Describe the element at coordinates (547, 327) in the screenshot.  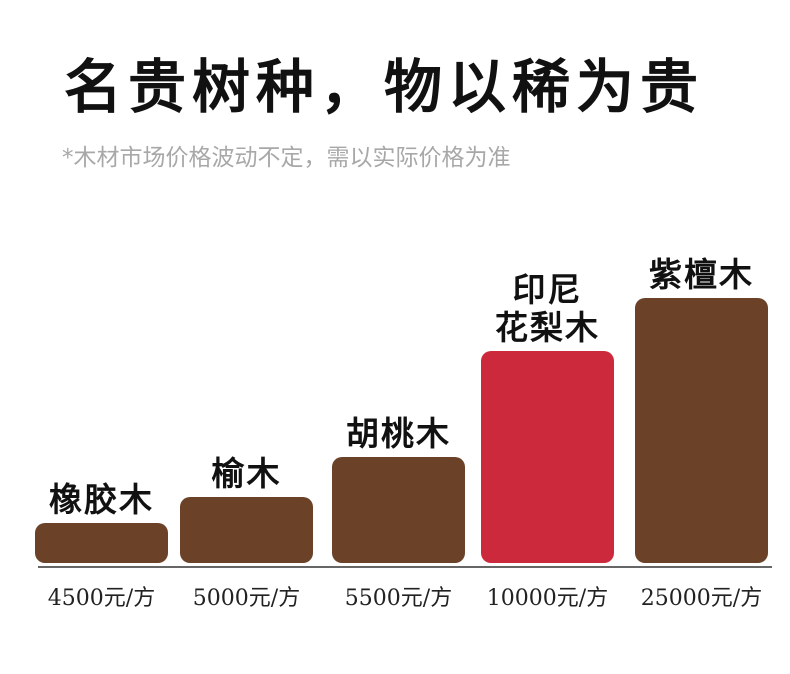
I see `category-label-3-line-1: 花梨木` at that location.